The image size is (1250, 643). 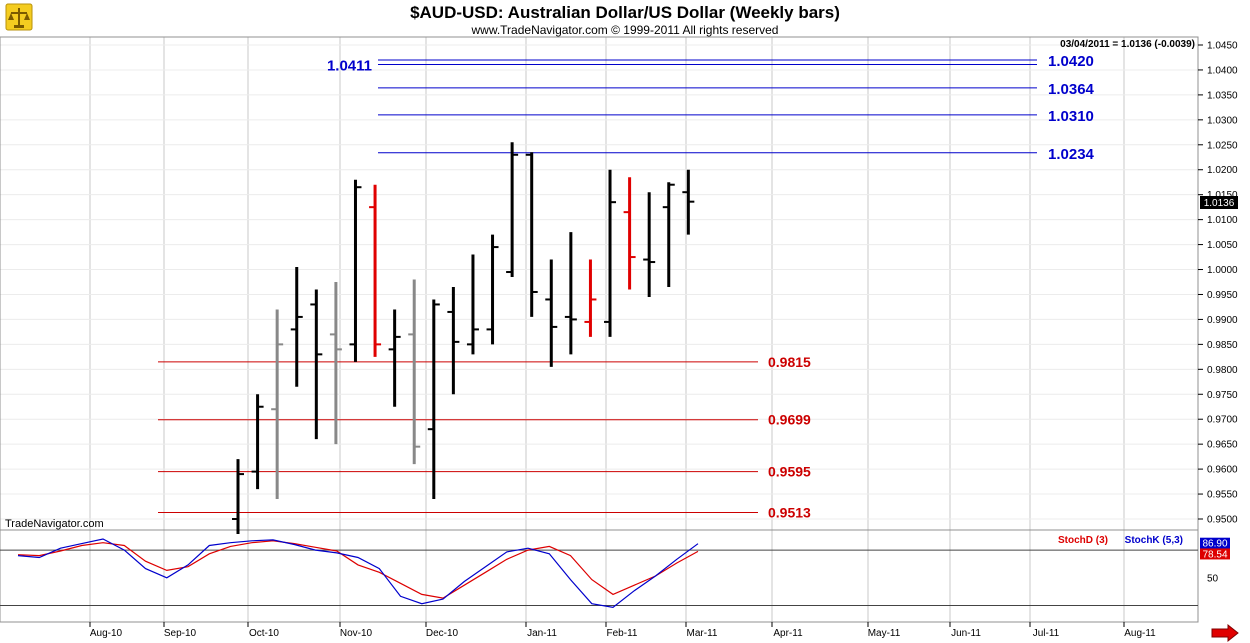 I want to click on stochK-legend: StochK (5,3), so click(x=1154, y=540).